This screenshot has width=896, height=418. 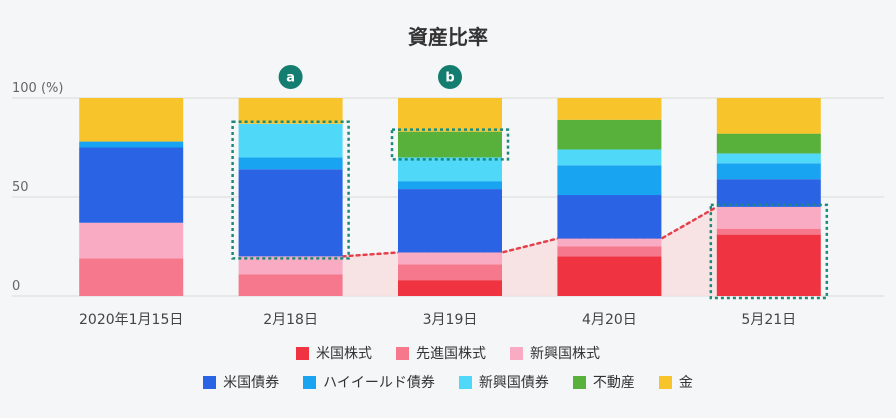 What do you see at coordinates (251, 383) in the screenshot?
I see `legend-label: 米国債券` at bounding box center [251, 383].